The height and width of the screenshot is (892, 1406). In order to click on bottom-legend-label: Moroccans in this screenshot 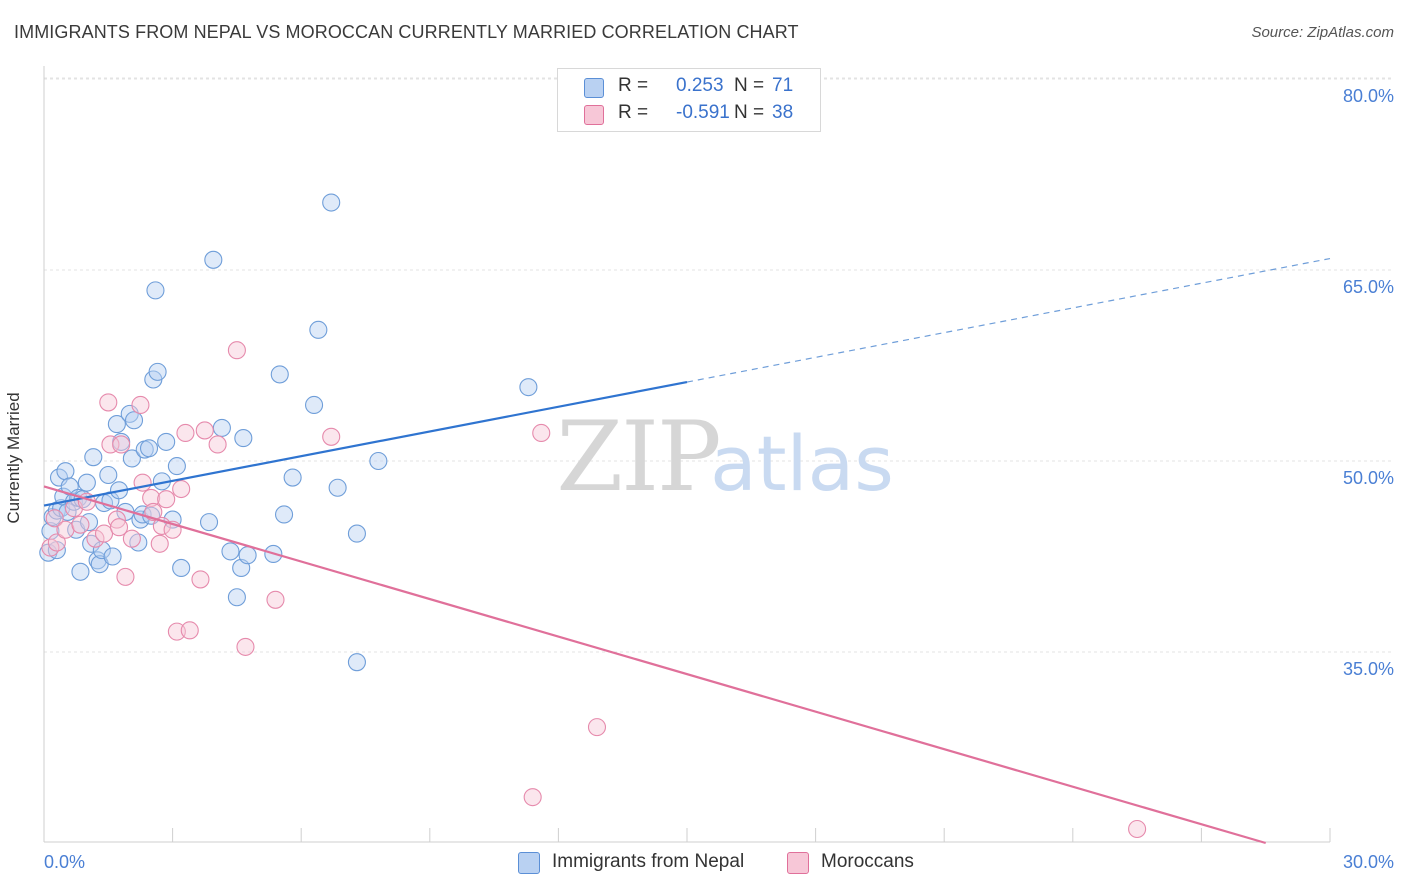, I will do `click(867, 861)`.